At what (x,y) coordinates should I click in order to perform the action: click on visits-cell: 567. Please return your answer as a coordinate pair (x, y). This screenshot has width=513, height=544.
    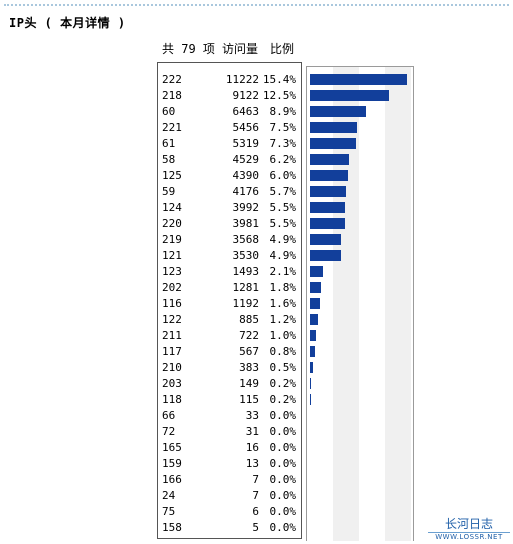
    Looking at the image, I should click on (249, 351).